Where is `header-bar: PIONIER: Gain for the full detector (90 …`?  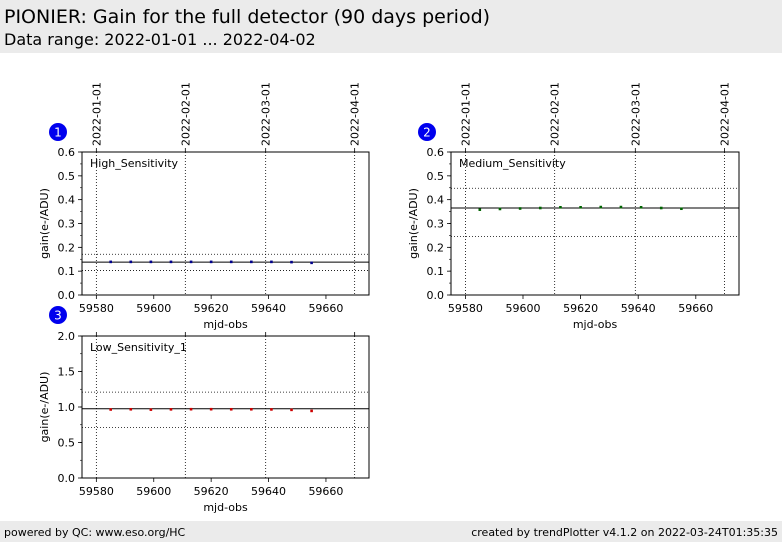
header-bar: PIONIER: Gain for the full detector (90 … is located at coordinates (391, 26).